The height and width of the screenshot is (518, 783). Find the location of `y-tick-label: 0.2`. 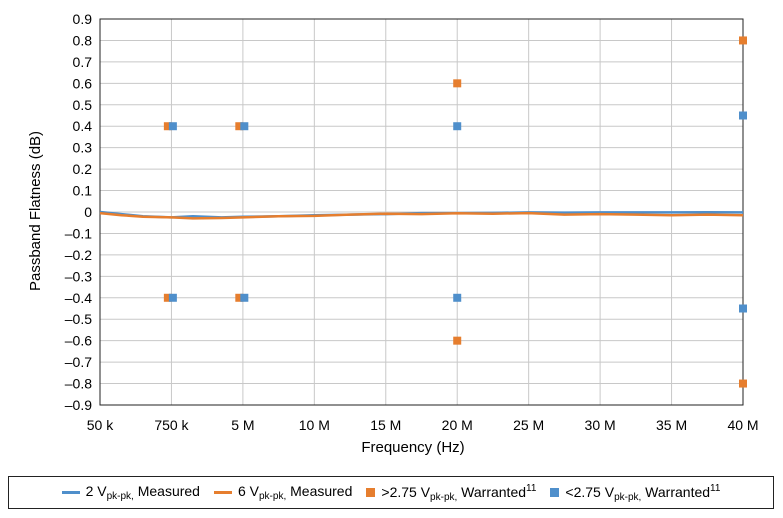

y-tick-label: 0.2 is located at coordinates (83, 169).